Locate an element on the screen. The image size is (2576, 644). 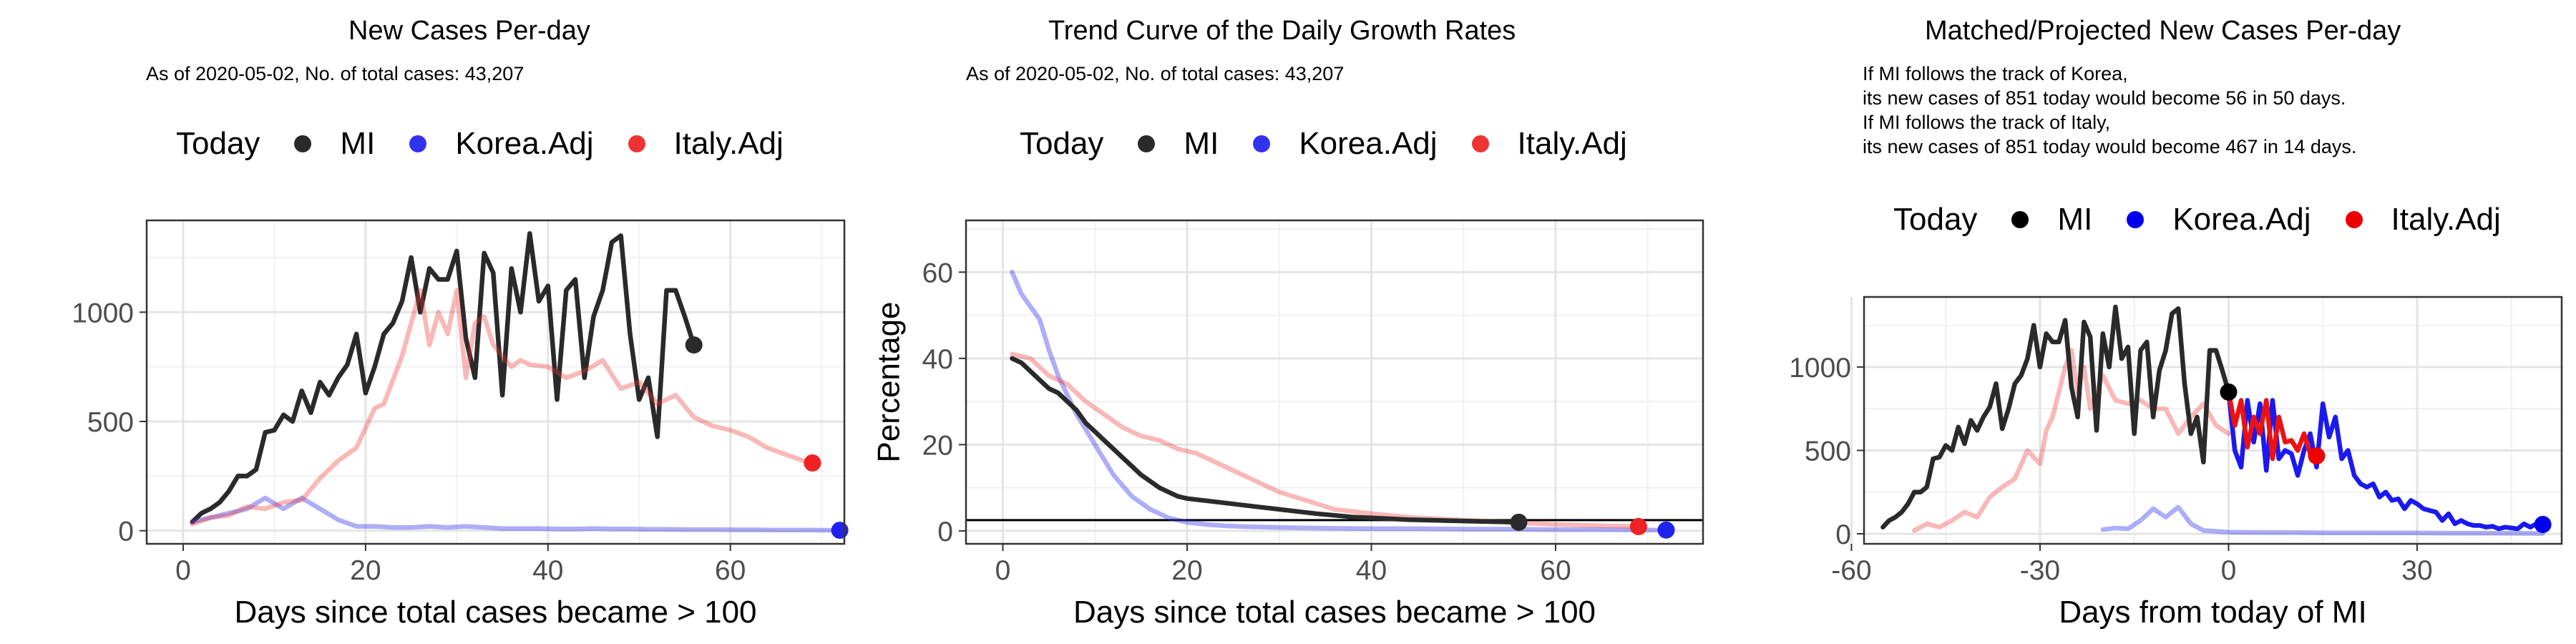
y-tick-label: 20 is located at coordinates (937, 445).